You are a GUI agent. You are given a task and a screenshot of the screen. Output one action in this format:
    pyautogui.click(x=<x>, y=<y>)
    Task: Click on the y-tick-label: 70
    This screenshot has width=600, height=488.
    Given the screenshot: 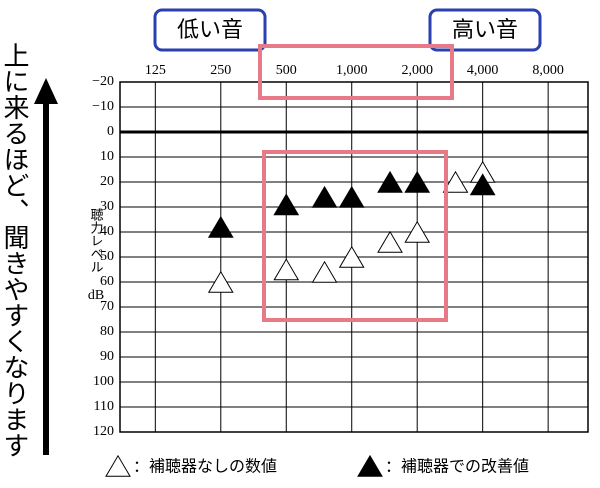 What is the action you would take?
    pyautogui.click(x=107, y=306)
    